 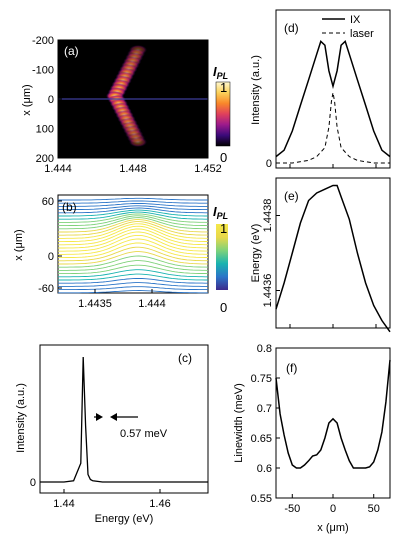 What do you see at coordinates (261, 439) in the screenshot?
I see `panel-f-ytick-label: 0.65` at bounding box center [261, 439].